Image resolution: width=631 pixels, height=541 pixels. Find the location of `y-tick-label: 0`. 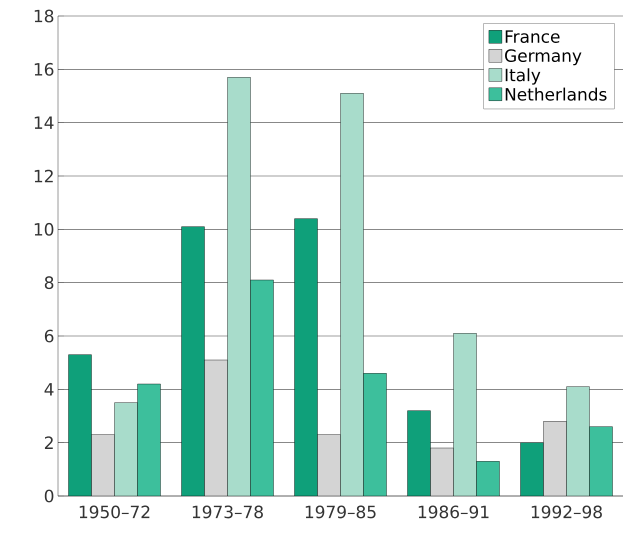

y-tick-label: 0 is located at coordinates (49, 496).